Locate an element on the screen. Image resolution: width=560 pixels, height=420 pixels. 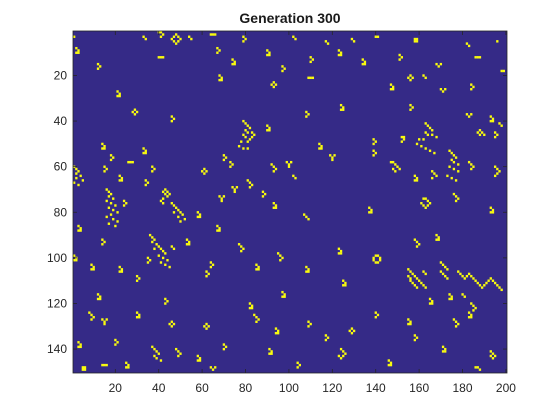
chart-title: Generation 300 is located at coordinates (289, 18).